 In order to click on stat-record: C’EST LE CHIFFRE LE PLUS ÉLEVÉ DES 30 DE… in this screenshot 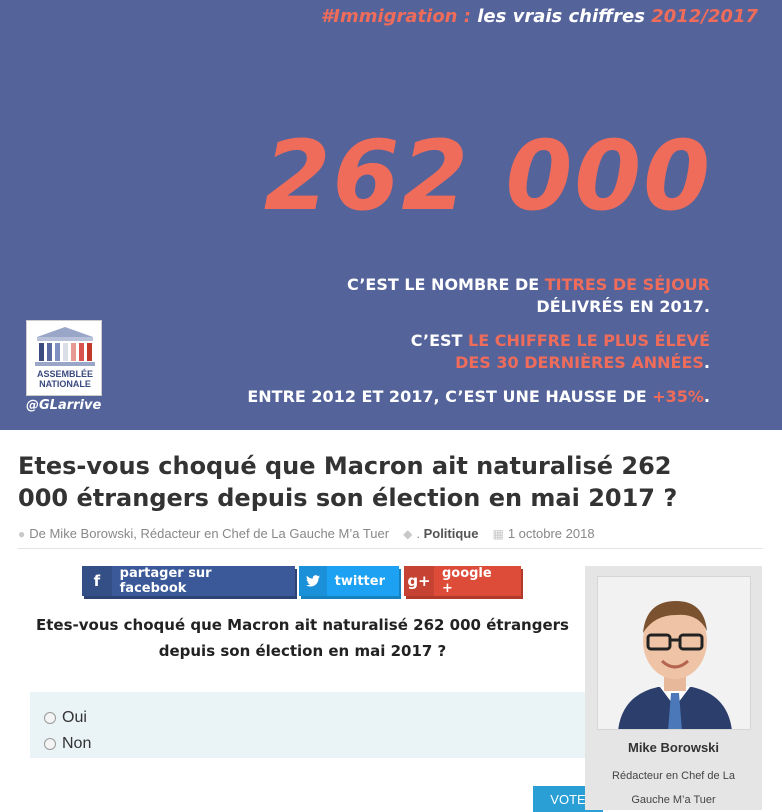, I will do `click(560, 352)`.